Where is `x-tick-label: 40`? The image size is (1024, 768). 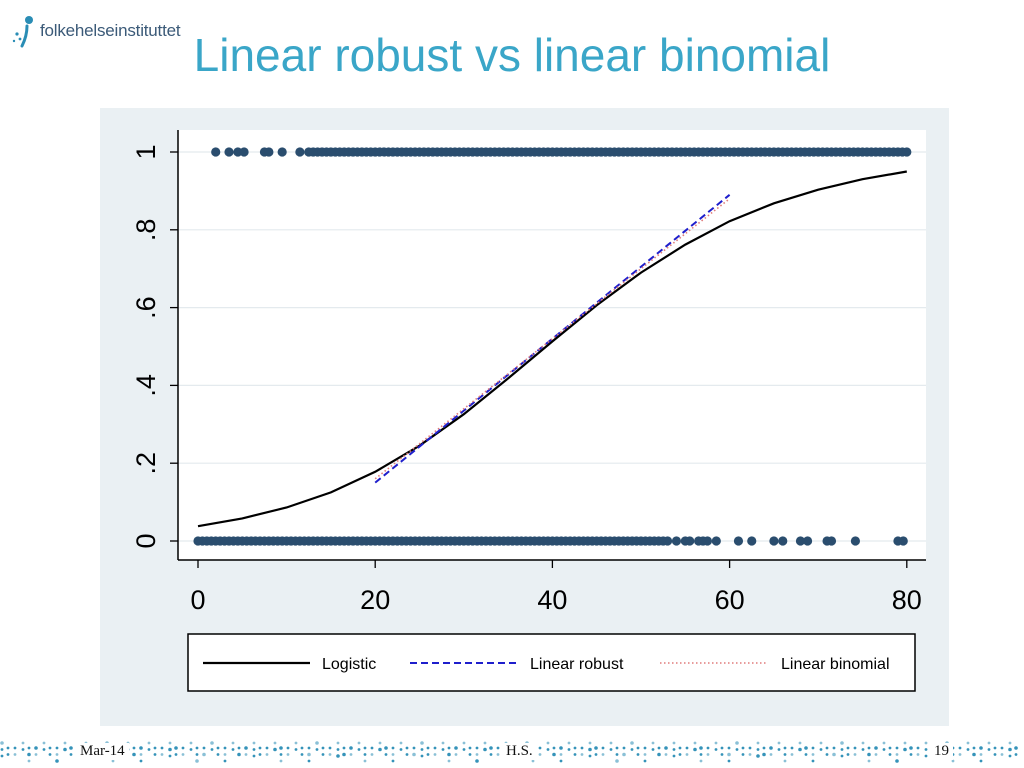
x-tick-label: 40 is located at coordinates (552, 600).